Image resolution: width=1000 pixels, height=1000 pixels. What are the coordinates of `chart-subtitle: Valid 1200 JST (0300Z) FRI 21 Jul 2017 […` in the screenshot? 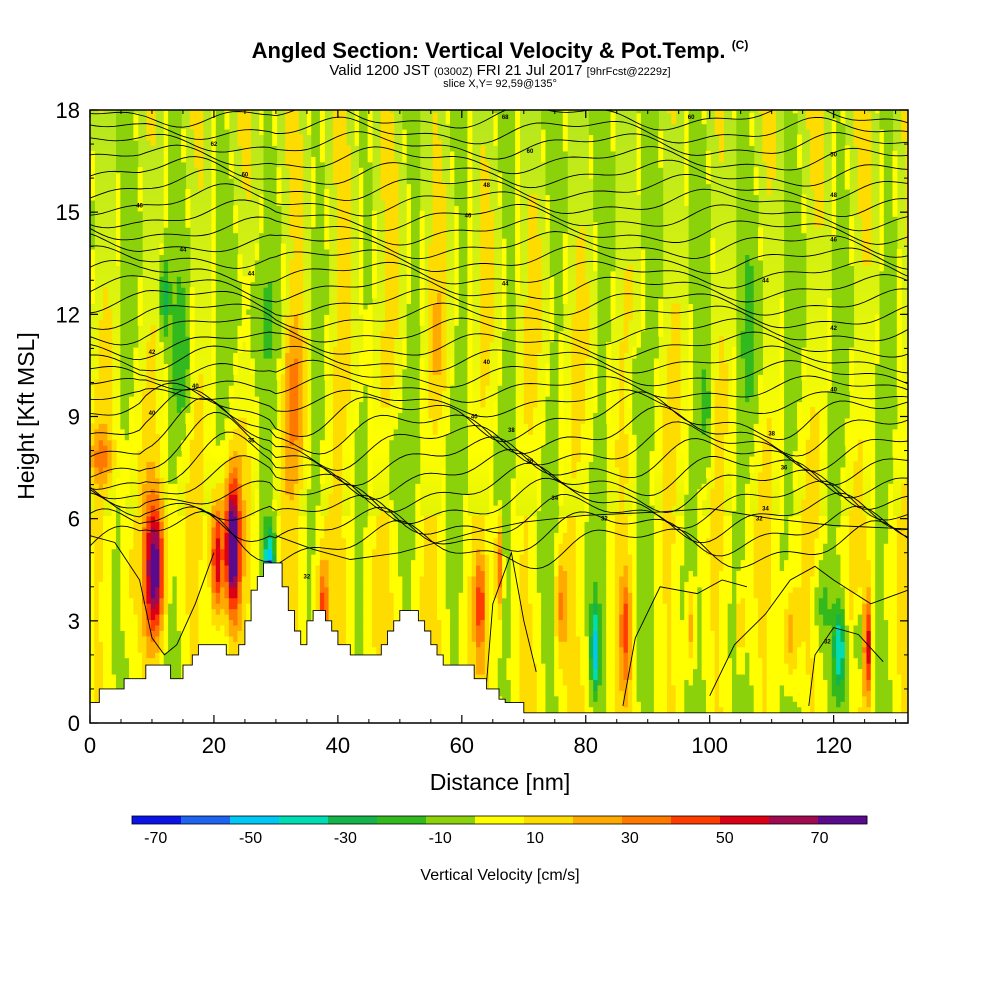 It's located at (500, 70).